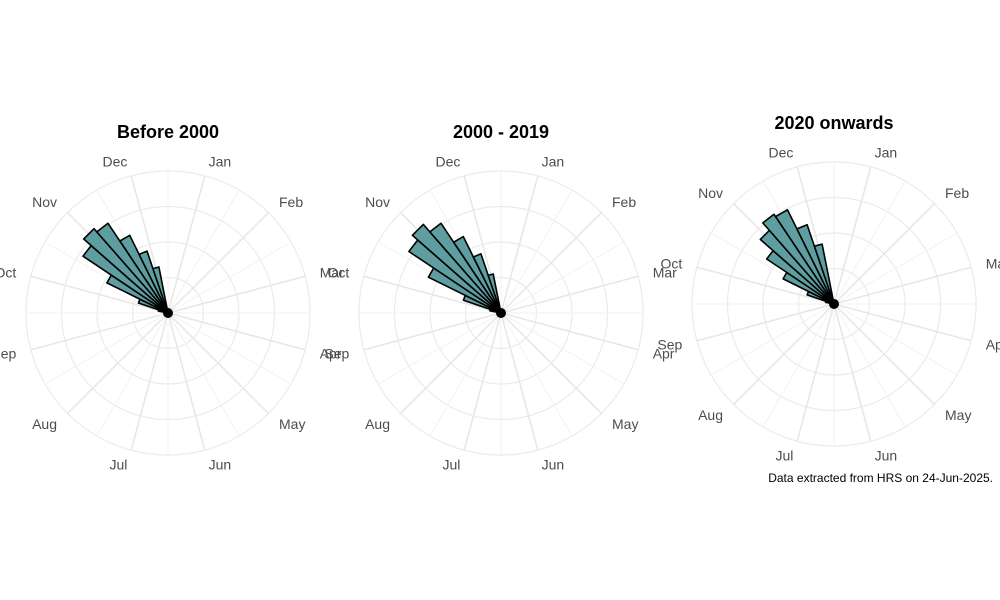 The width and height of the screenshot is (1000, 600). What do you see at coordinates (168, 132) in the screenshot?
I see `panel-title: Before 2000` at bounding box center [168, 132].